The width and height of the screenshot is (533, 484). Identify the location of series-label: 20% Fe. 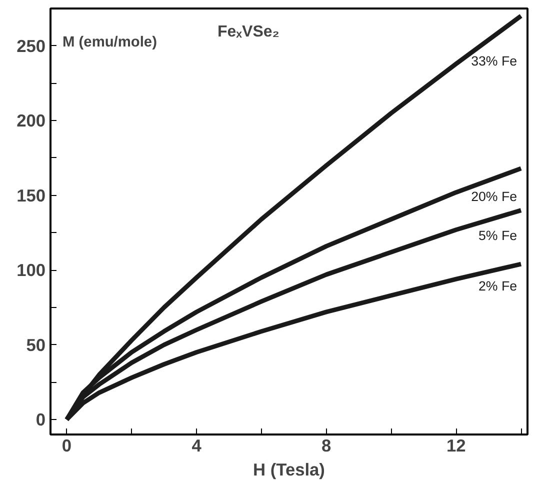
(494, 196).